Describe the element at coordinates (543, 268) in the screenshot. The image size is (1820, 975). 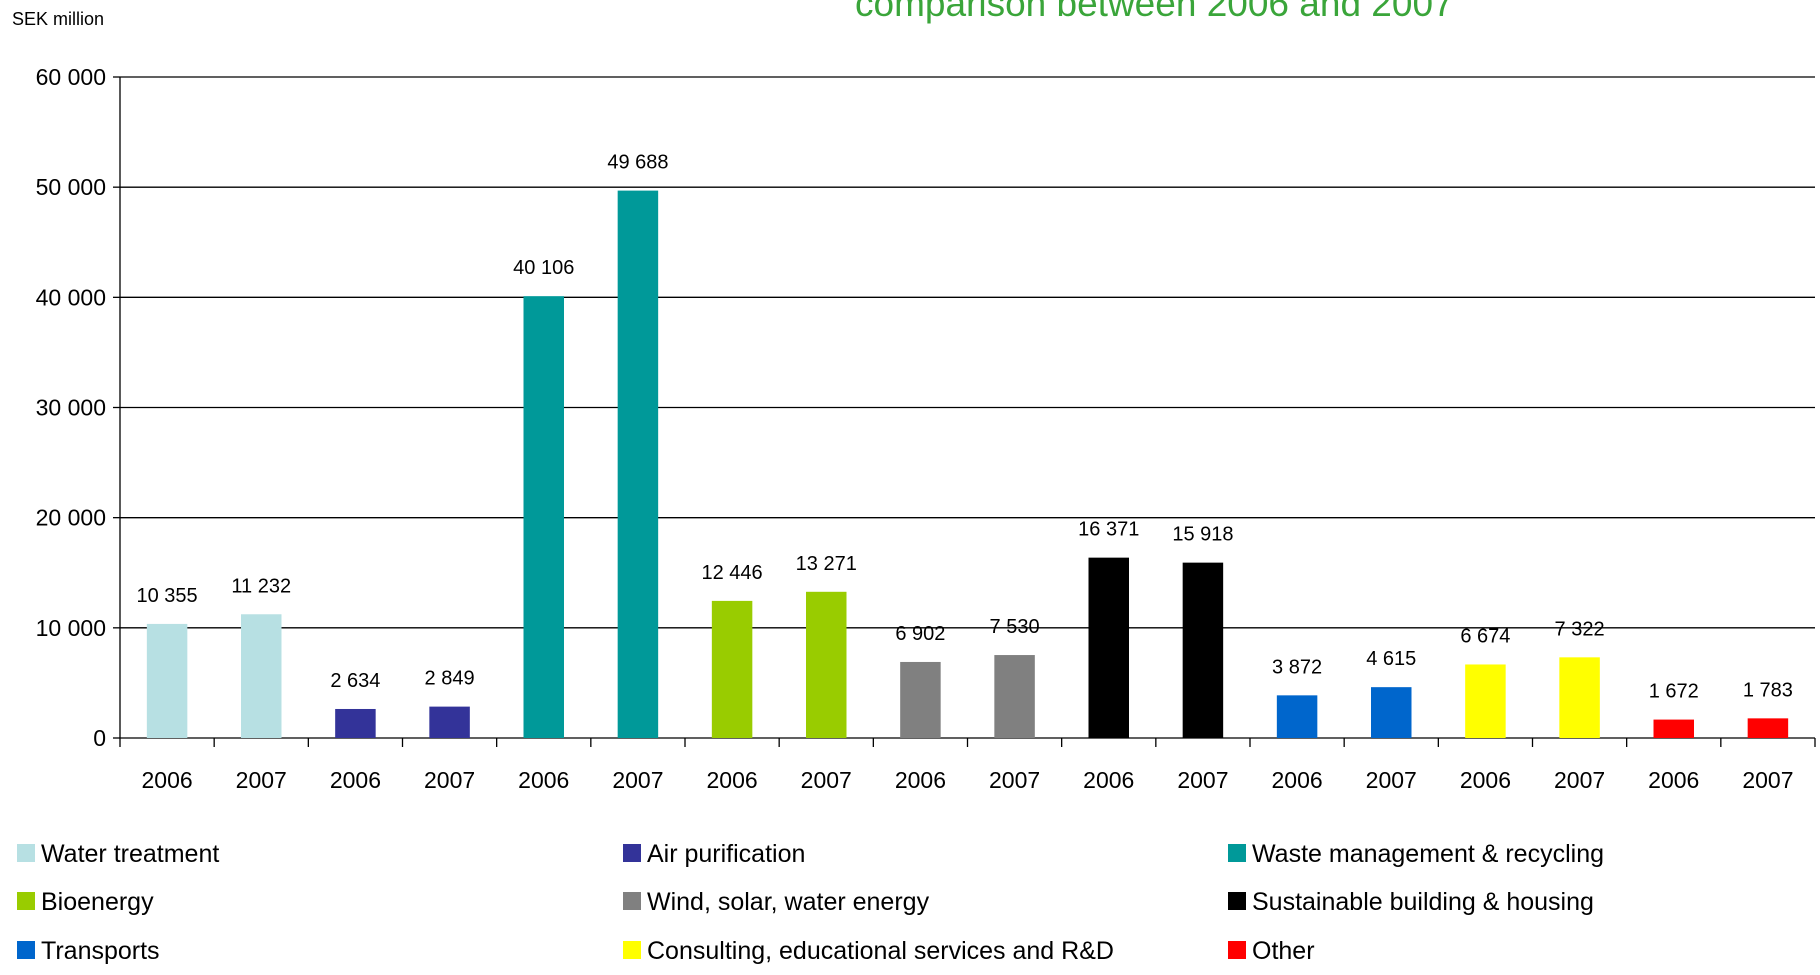
I see `data-label: 40 106` at that location.